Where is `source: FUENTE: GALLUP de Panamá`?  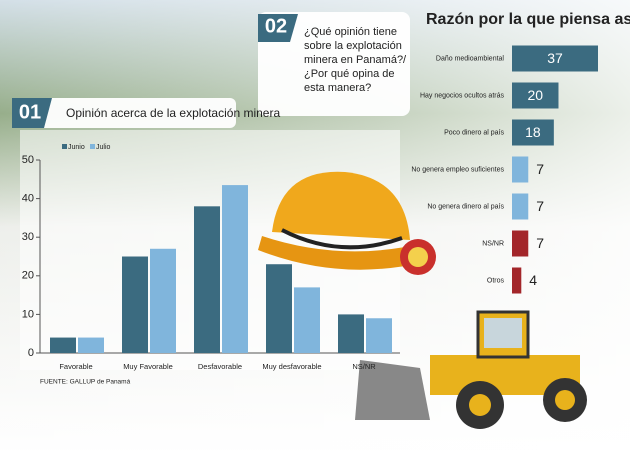 source: FUENTE: GALLUP de Panamá is located at coordinates (85, 382).